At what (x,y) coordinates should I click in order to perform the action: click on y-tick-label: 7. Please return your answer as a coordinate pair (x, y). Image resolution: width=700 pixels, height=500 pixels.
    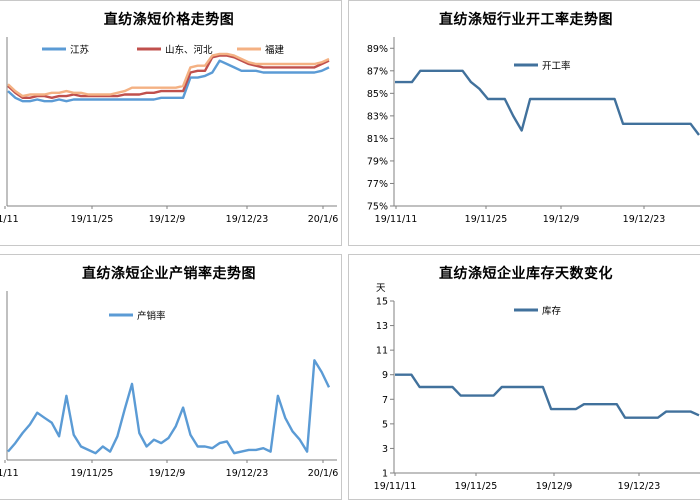
    Looking at the image, I should click on (385, 400).